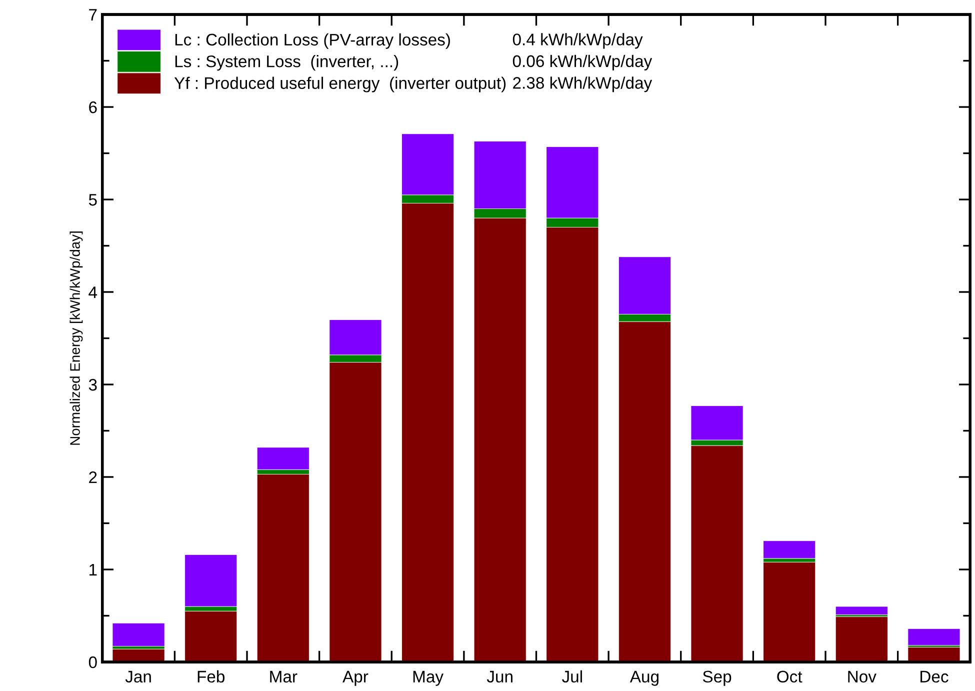 This screenshot has height=691, width=975. Describe the element at coordinates (934, 676) in the screenshot. I see `x-tick-label: Dec` at that location.